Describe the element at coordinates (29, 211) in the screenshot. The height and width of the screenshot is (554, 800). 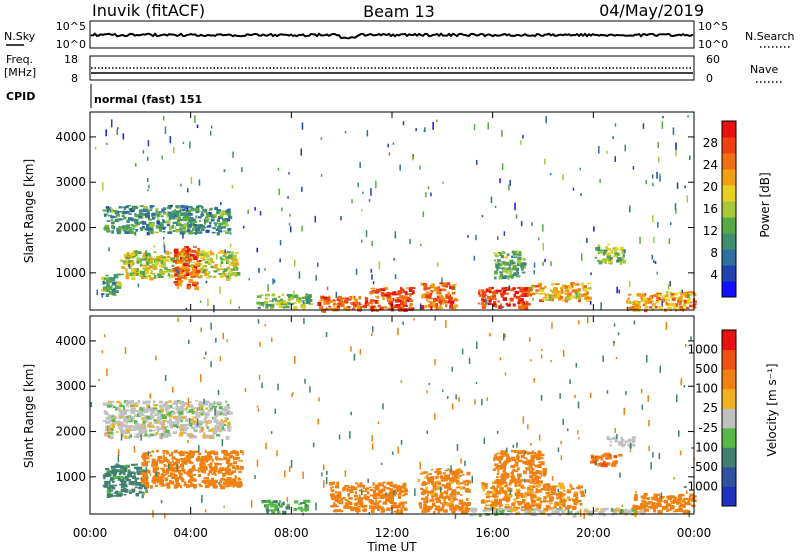
I see `power-ylabel: Slant Range [km]` at that location.